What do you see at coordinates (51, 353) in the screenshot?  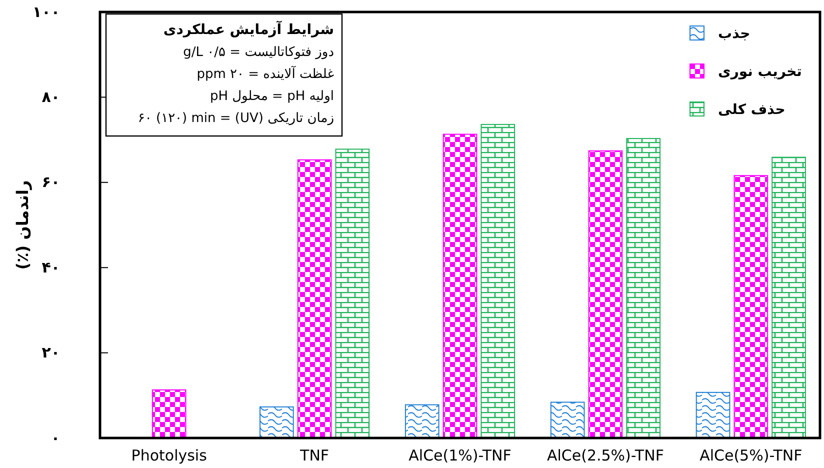 I see `y-tick-label: ۲۰` at bounding box center [51, 353].